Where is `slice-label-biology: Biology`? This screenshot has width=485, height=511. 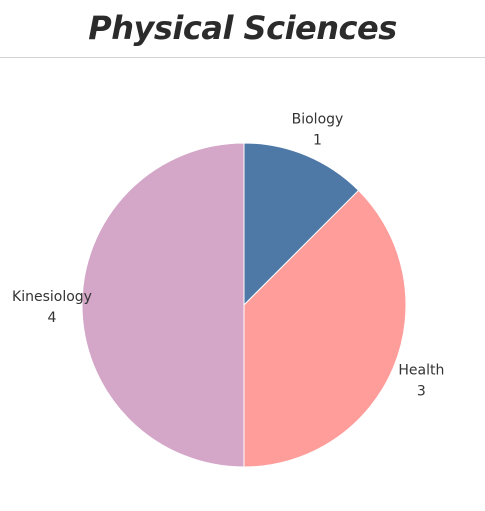
slice-label-biology: Biology is located at coordinates (318, 120).